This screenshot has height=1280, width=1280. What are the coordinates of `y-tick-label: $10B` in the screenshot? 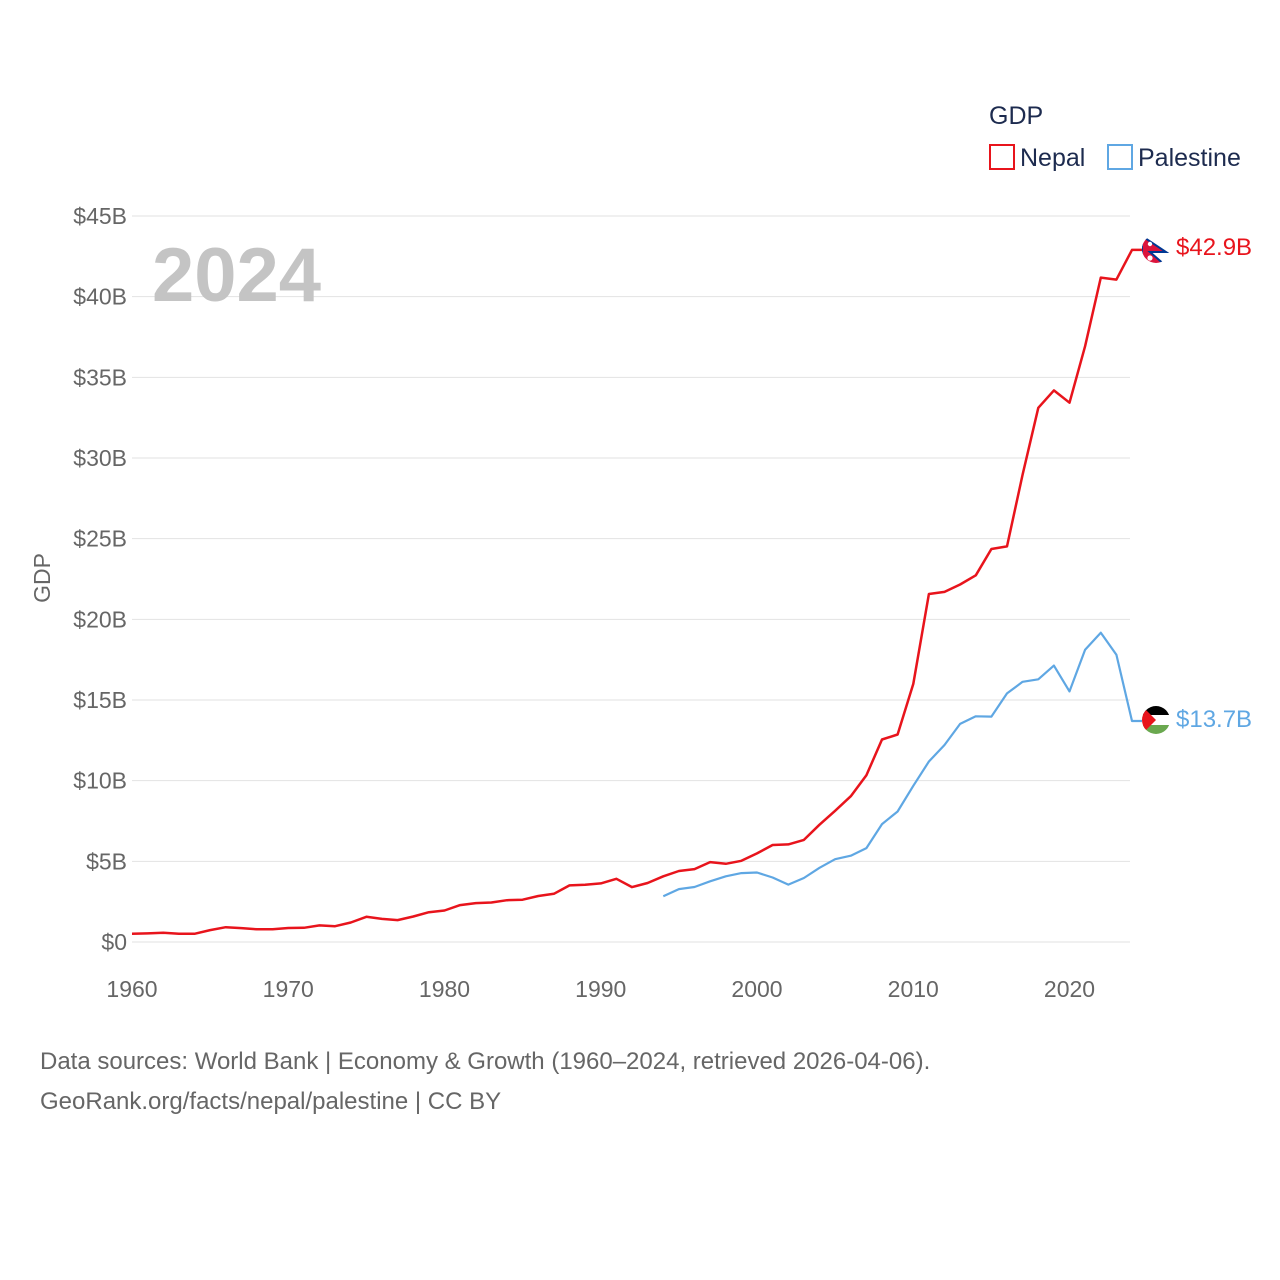 It's located at (100, 781).